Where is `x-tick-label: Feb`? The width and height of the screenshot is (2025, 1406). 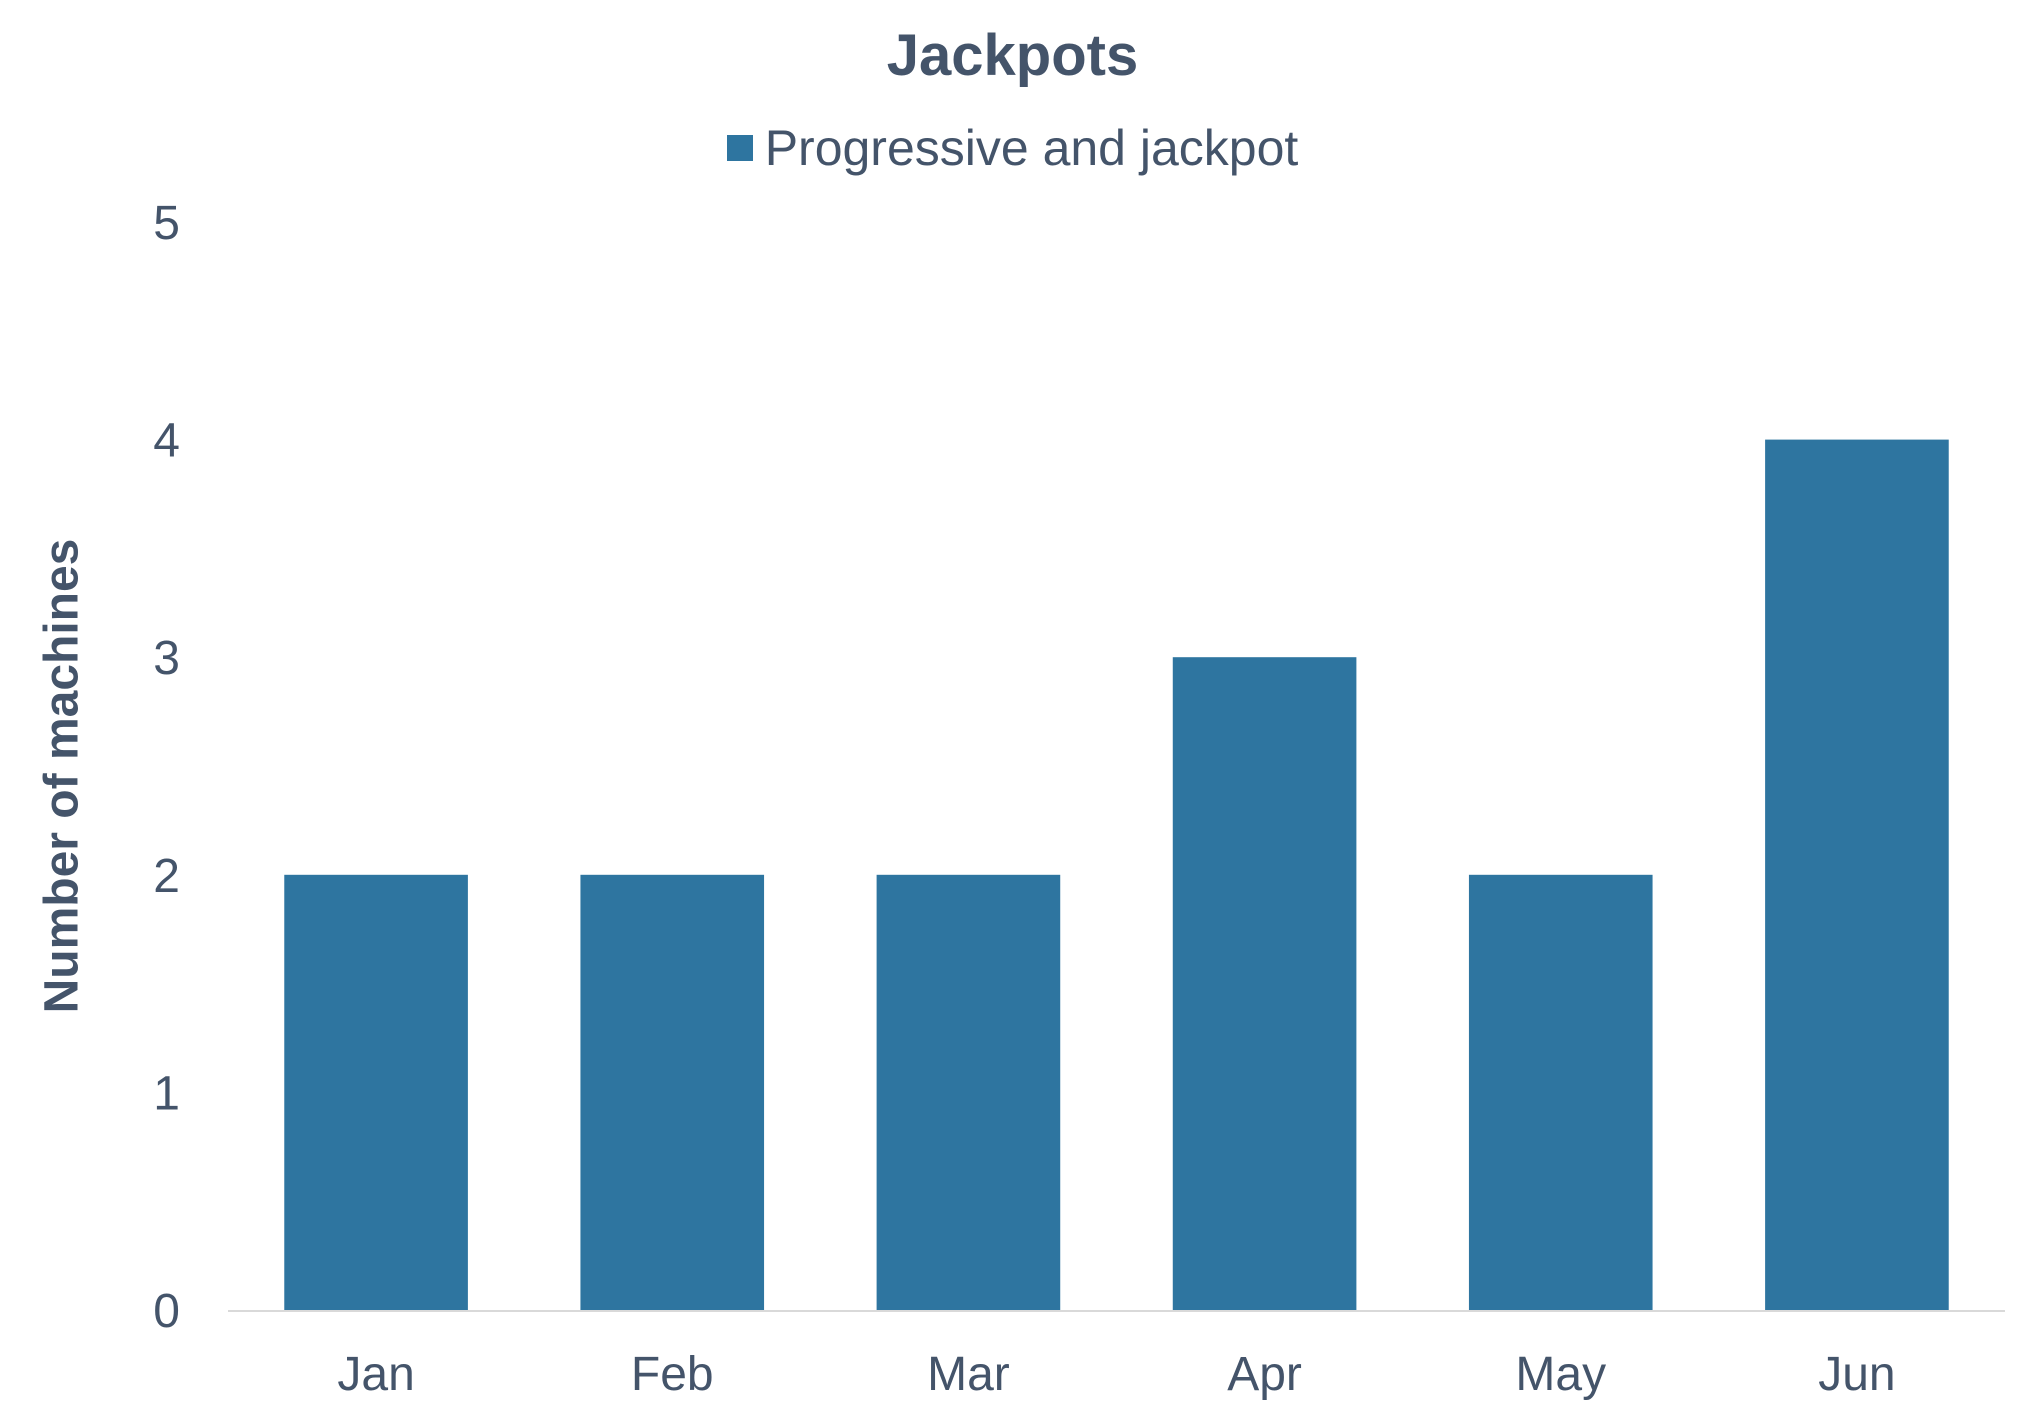 x-tick-label: Feb is located at coordinates (672, 1374).